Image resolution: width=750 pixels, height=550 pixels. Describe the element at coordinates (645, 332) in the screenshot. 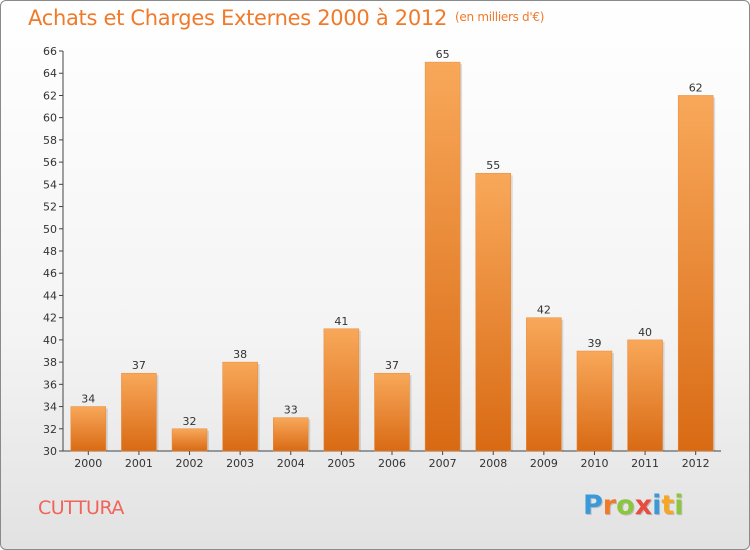

I see `data-label-2011: 40` at that location.